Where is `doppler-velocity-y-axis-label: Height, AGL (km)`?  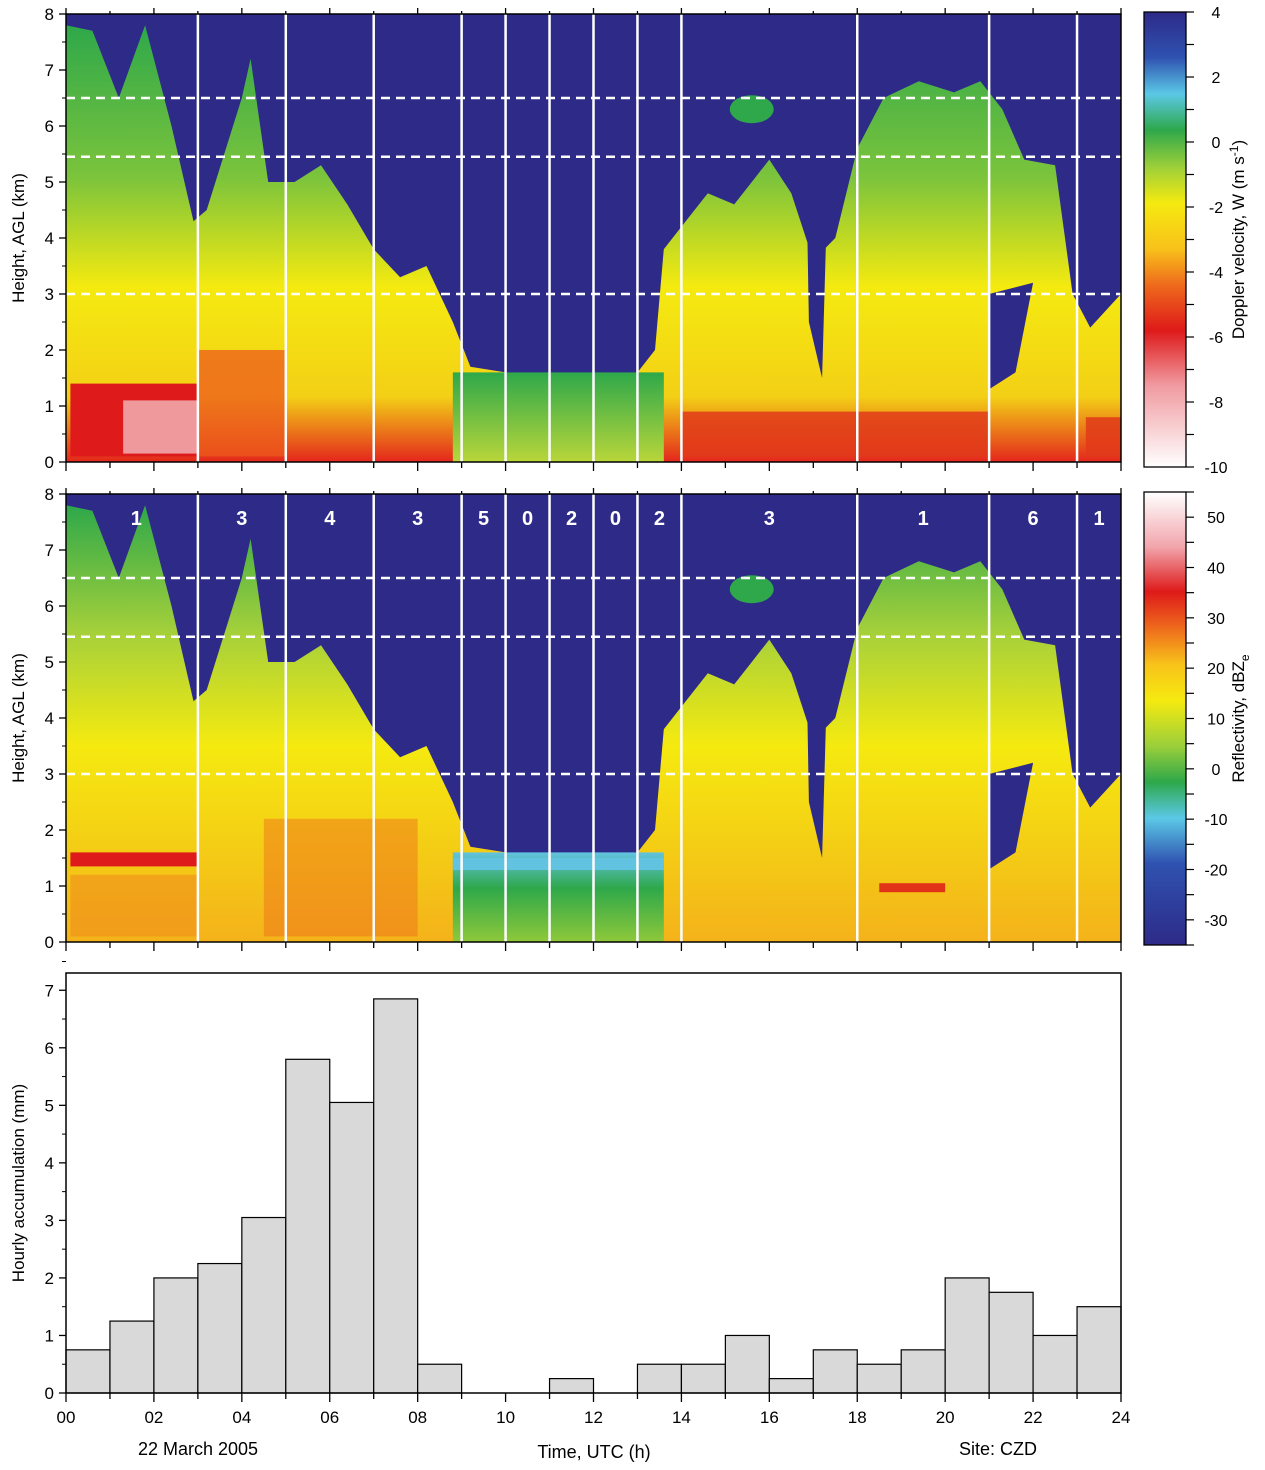
doppler-velocity-y-axis-label: Height, AGL (km) is located at coordinates (18, 238).